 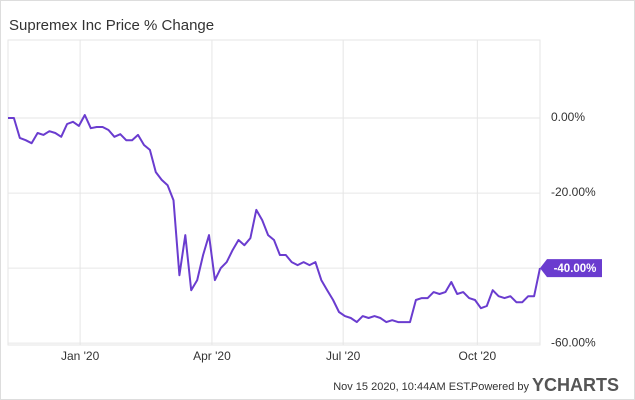 What do you see at coordinates (575, 269) in the screenshot?
I see `value-label: -40.00%` at bounding box center [575, 269].